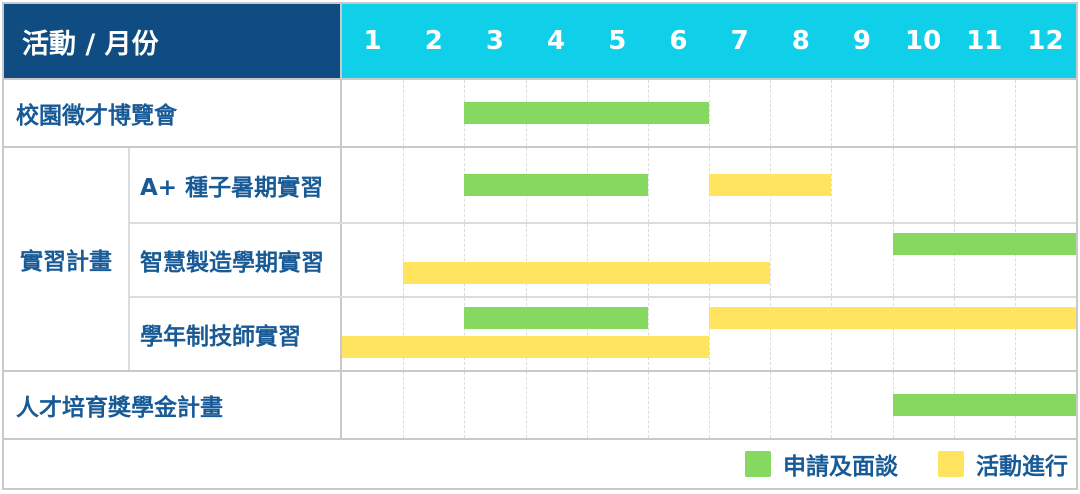  What do you see at coordinates (678, 41) in the screenshot?
I see `month-label-6: 6` at bounding box center [678, 41].